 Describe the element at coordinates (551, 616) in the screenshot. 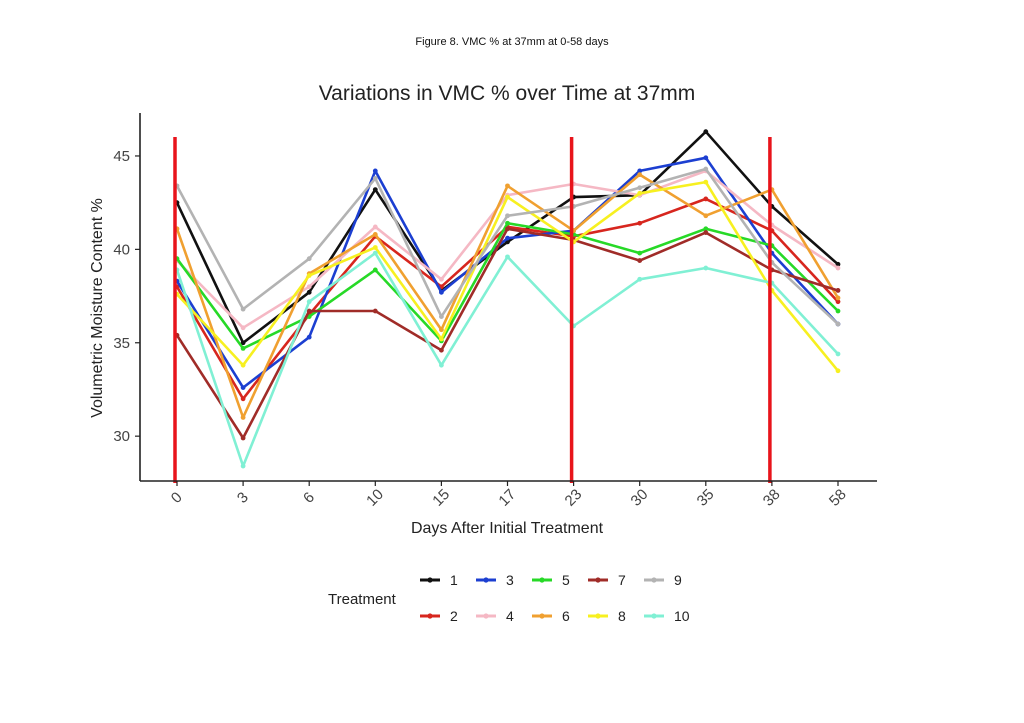

I see `legend-item: 6` at that location.